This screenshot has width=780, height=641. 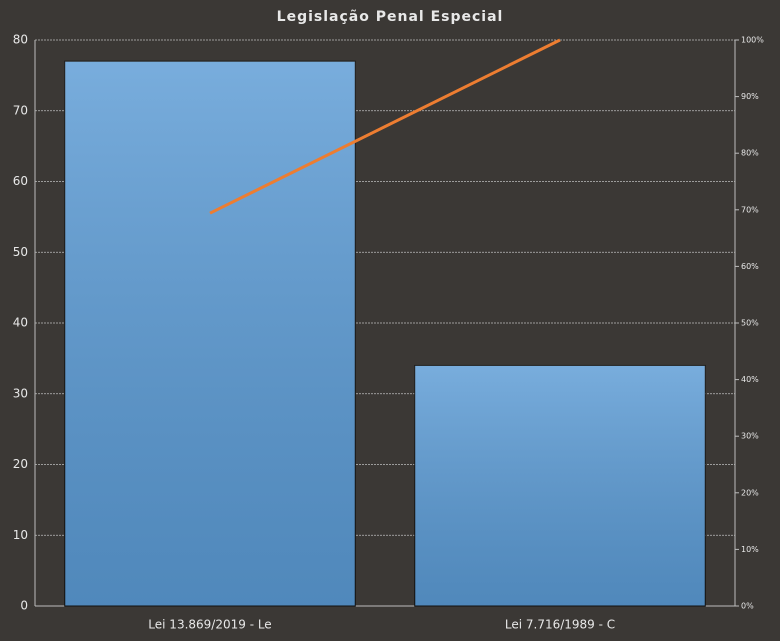 What do you see at coordinates (750, 379) in the screenshot?
I see `y2-tick-label: 40%` at bounding box center [750, 379].